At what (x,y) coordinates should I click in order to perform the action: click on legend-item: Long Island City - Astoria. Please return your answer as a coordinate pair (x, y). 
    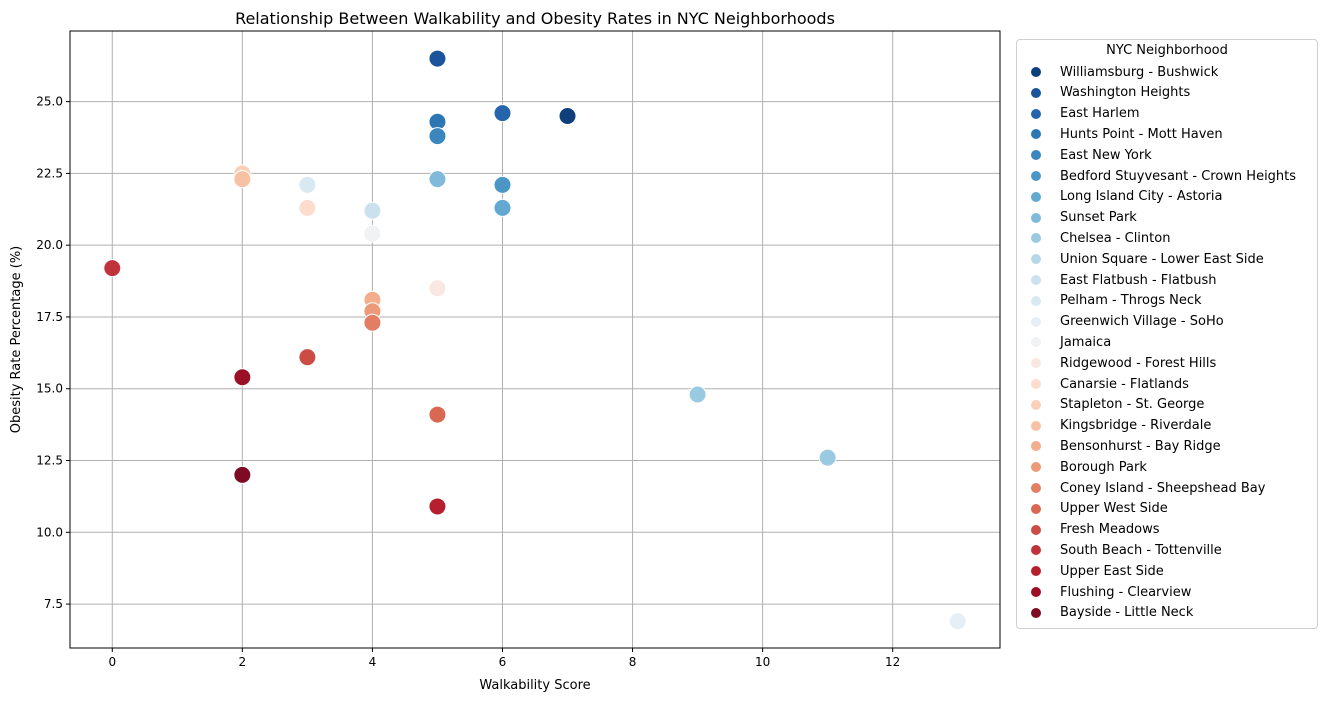
    Looking at the image, I should click on (1126, 197).